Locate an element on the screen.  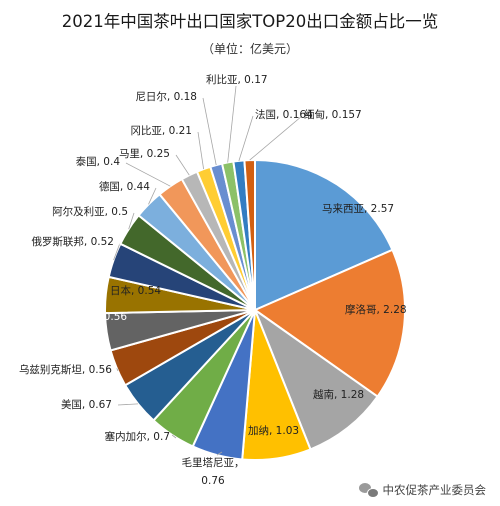
data-label: 摩洛哥, 2.28 is located at coordinates (376, 309).